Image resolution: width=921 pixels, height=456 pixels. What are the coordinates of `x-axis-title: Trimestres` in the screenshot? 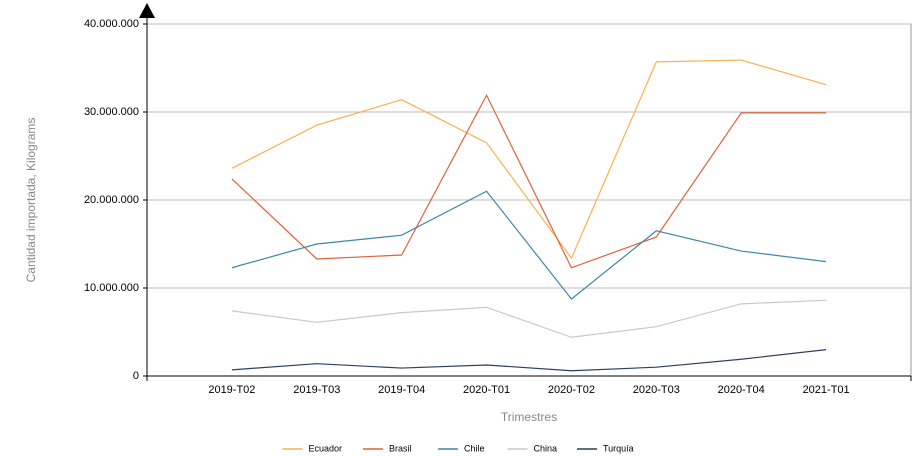 It's located at (529, 417).